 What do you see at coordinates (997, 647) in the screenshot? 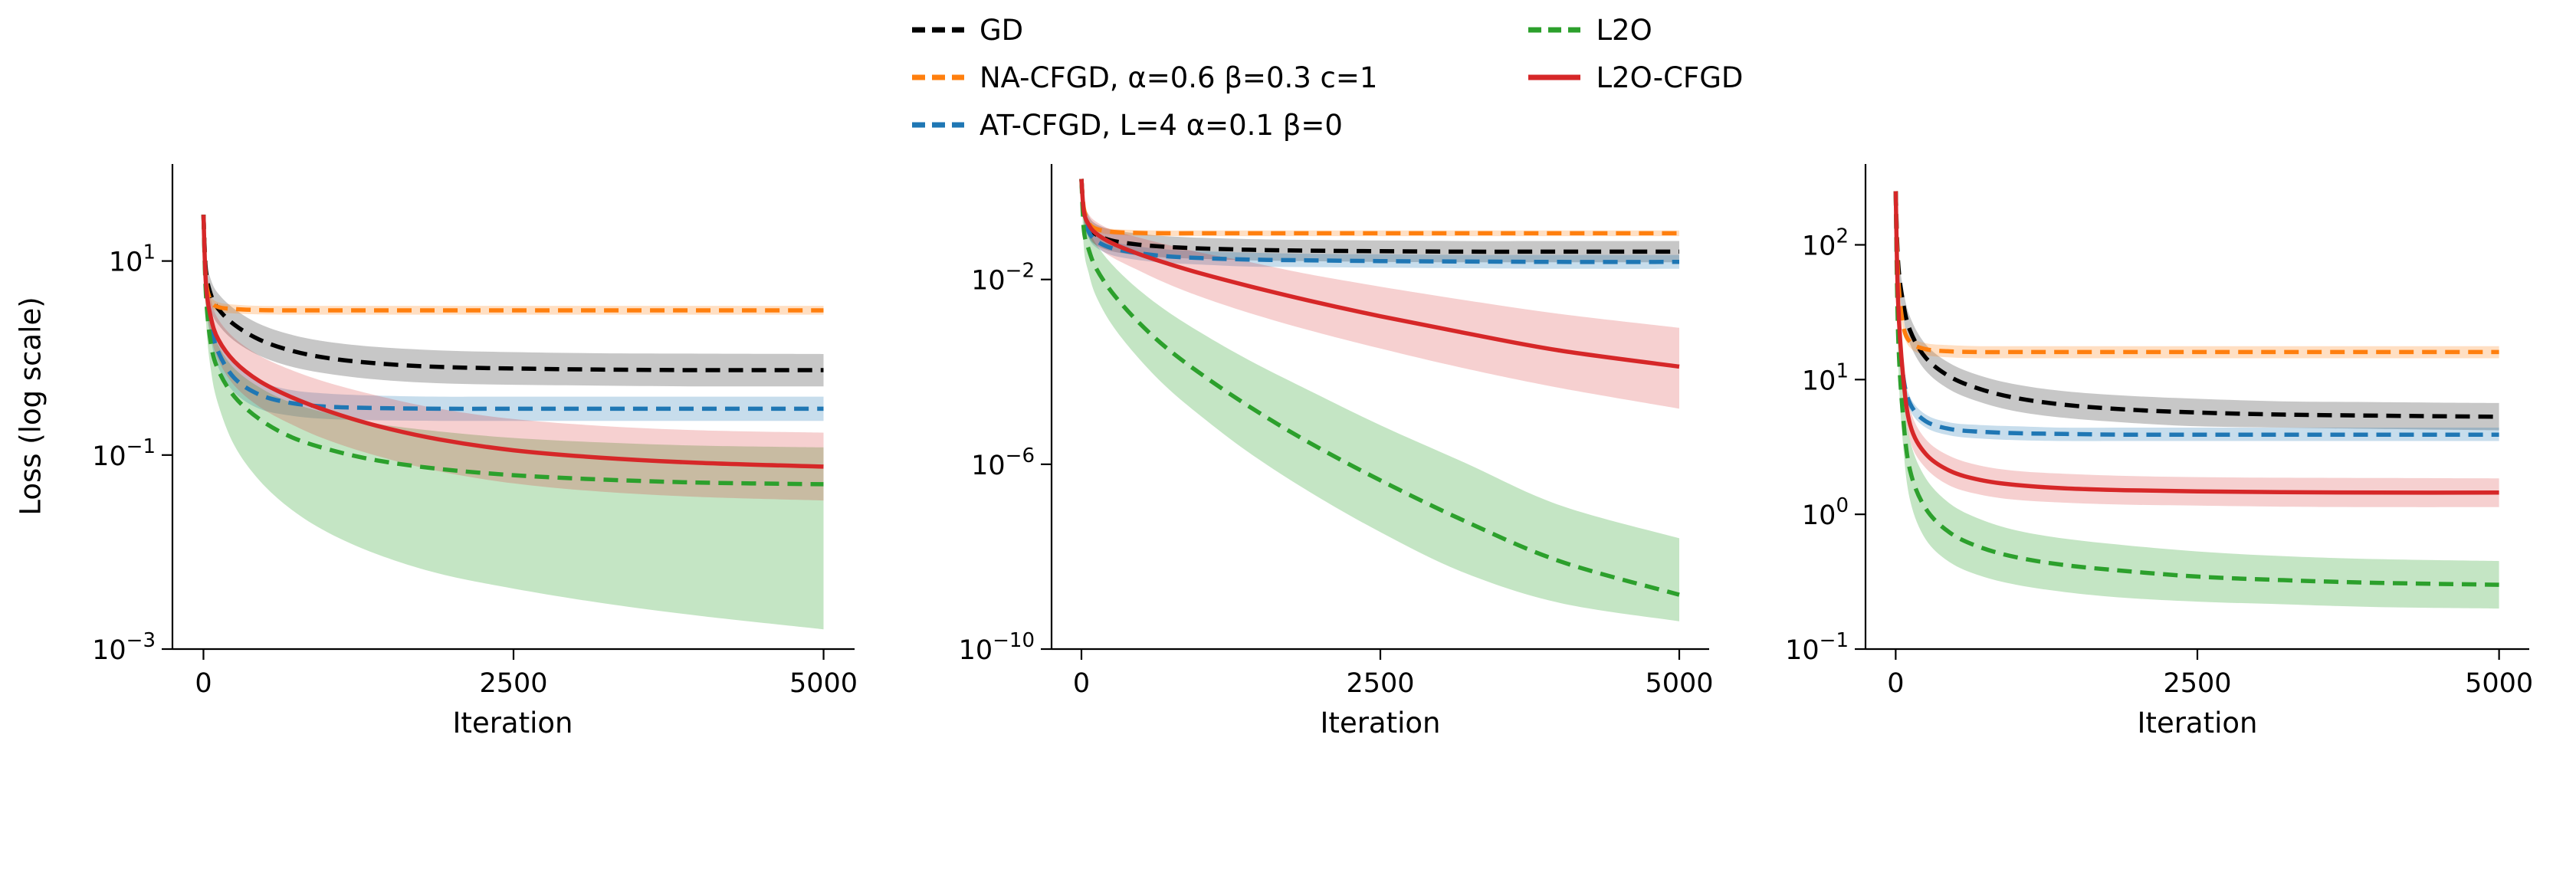
I see `chart-2-ytick-label: 10⁻¹⁰` at bounding box center [997, 647].